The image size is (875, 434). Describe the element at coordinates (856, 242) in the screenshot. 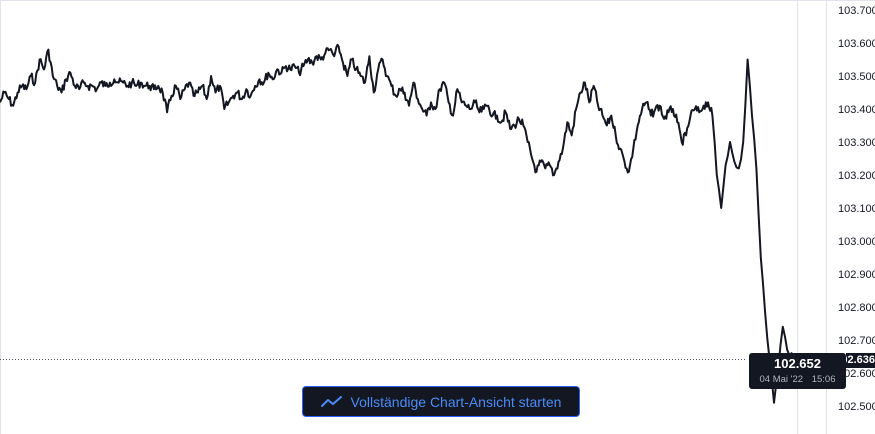

I see `y-tick-label: 103.000` at that location.